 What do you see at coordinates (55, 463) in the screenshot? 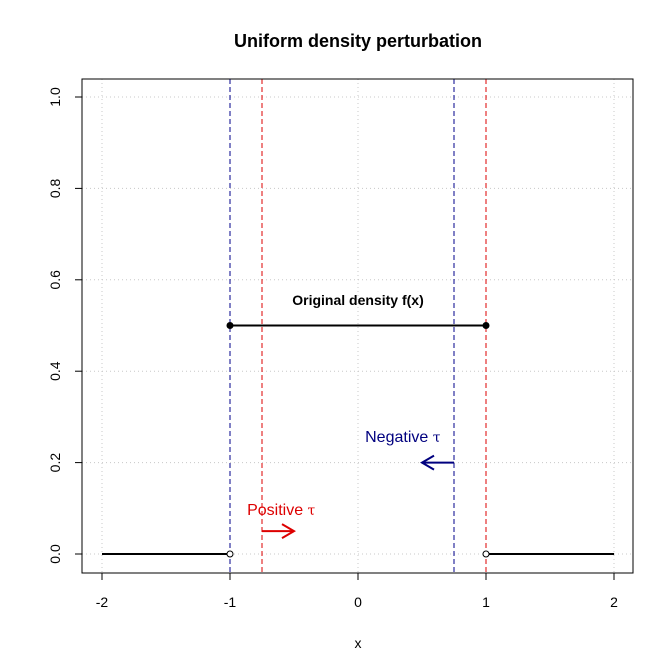
I see `y-tick-label-1: 0.2` at bounding box center [55, 463].